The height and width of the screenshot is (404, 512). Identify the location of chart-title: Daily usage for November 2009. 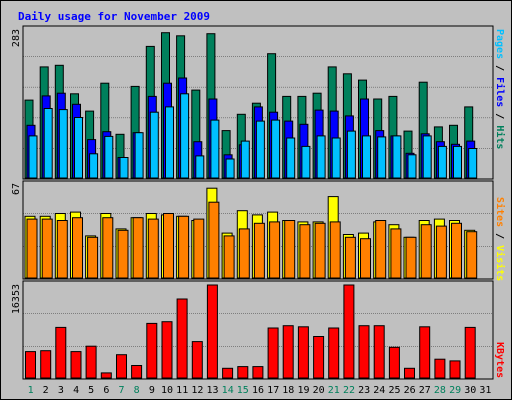
(114, 16).